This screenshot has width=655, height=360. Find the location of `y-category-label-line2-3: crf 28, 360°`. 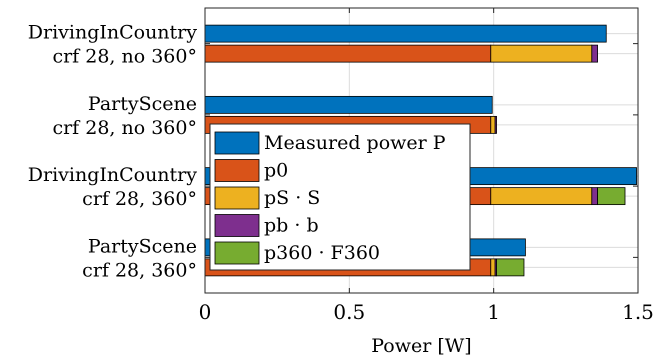

y-category-label-line2-3: crf 28, 360° is located at coordinates (139, 270).